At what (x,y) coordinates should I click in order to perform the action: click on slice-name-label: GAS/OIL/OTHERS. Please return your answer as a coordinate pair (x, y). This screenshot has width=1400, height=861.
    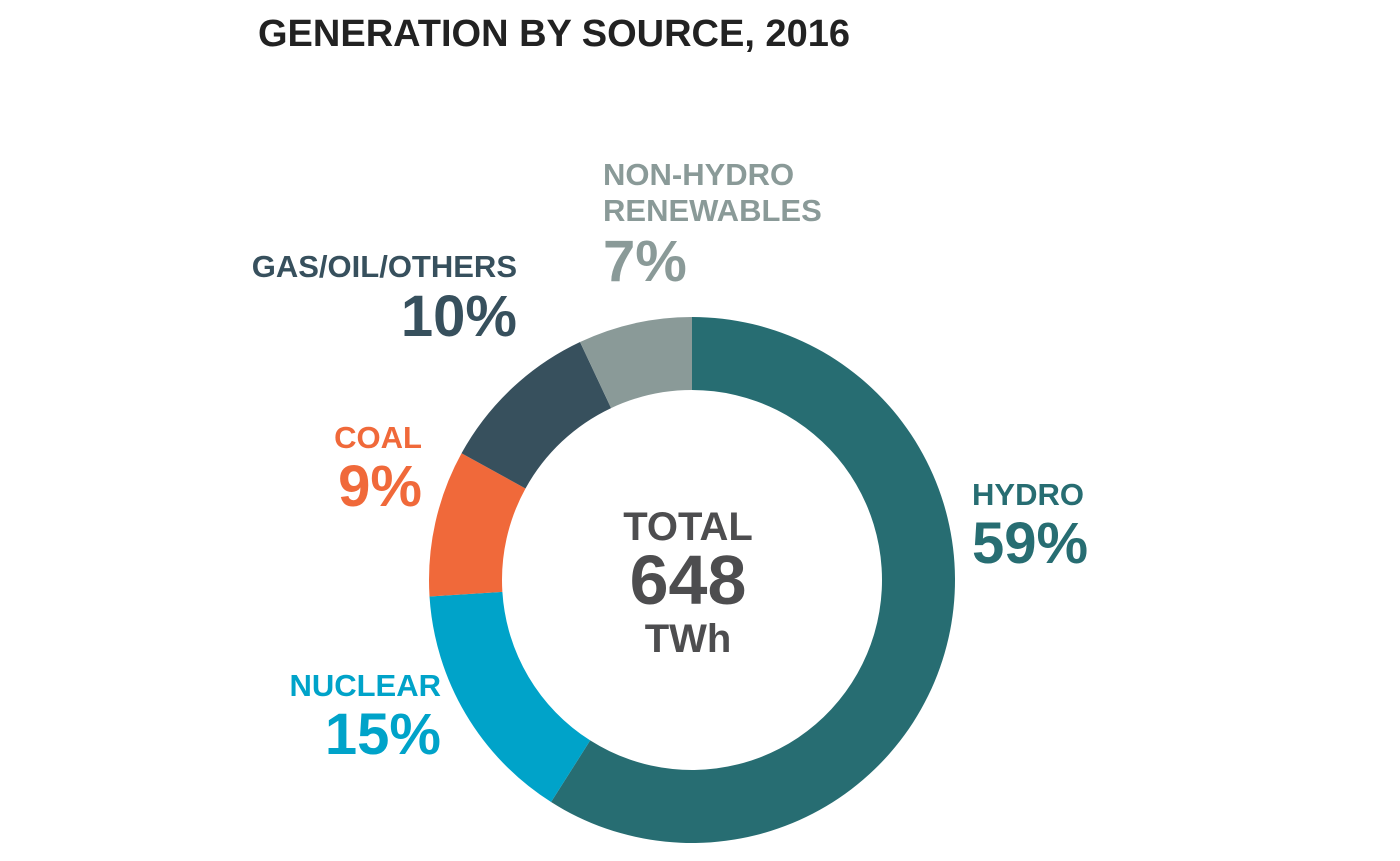
    Looking at the image, I should click on (384, 266).